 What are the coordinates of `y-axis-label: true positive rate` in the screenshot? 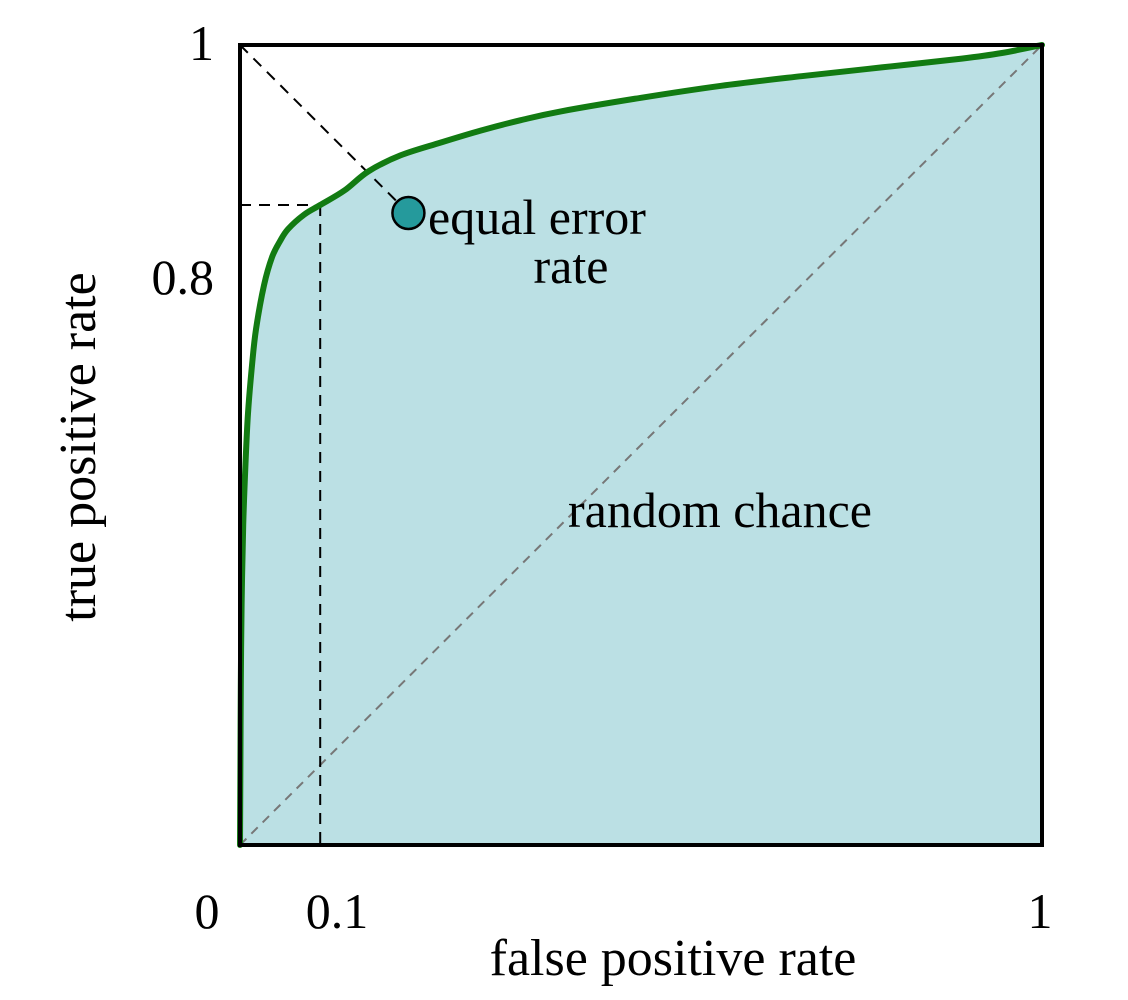 It's located at (78, 446).